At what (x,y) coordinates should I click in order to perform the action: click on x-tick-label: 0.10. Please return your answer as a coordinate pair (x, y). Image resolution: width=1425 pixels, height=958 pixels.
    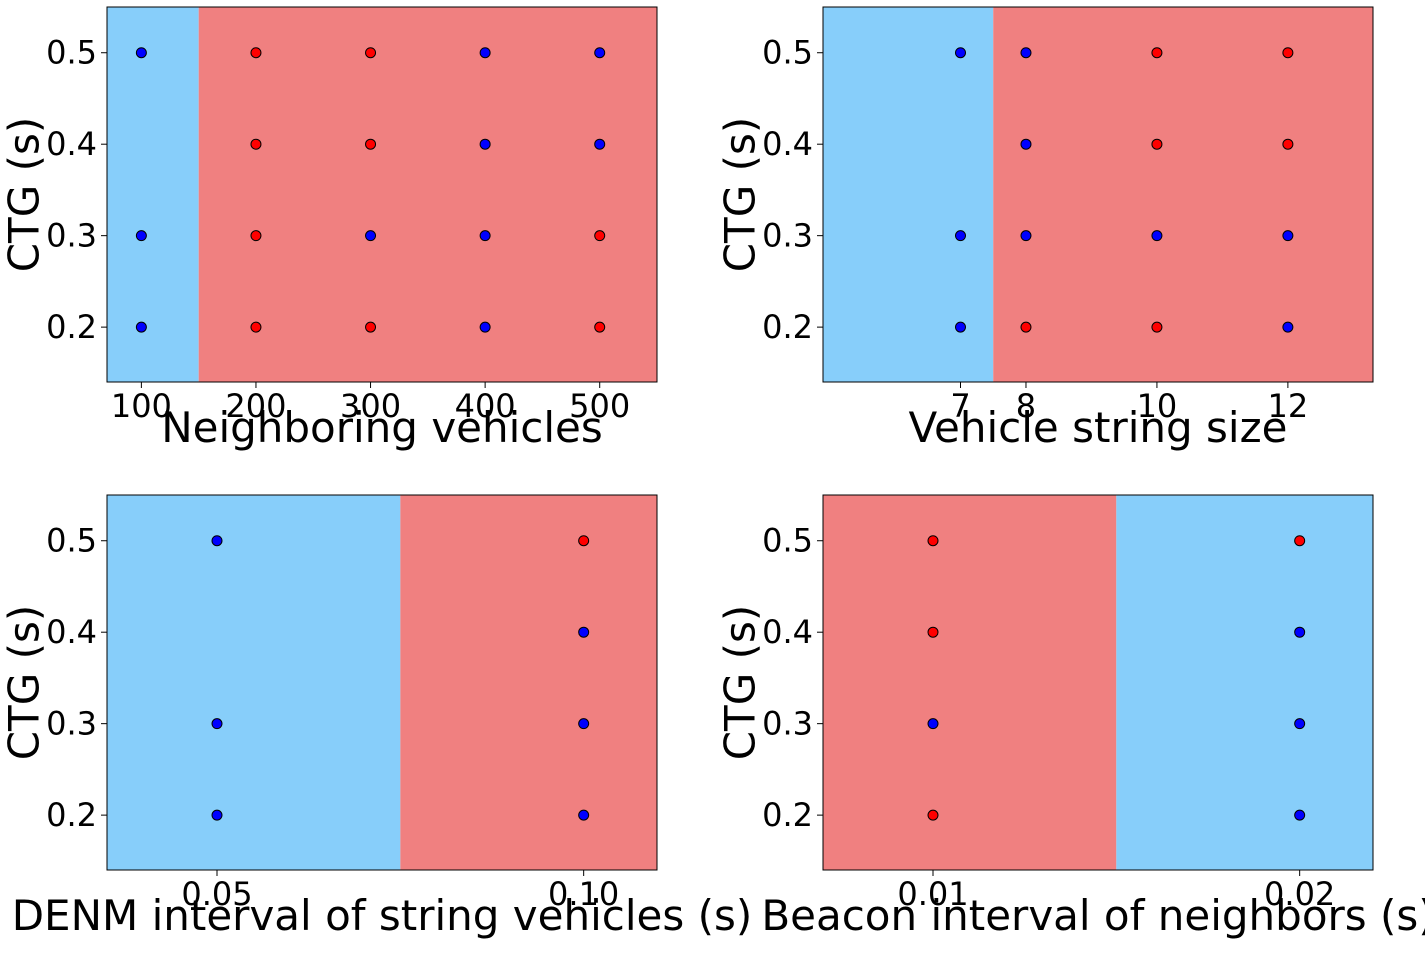
    Looking at the image, I should click on (583, 894).